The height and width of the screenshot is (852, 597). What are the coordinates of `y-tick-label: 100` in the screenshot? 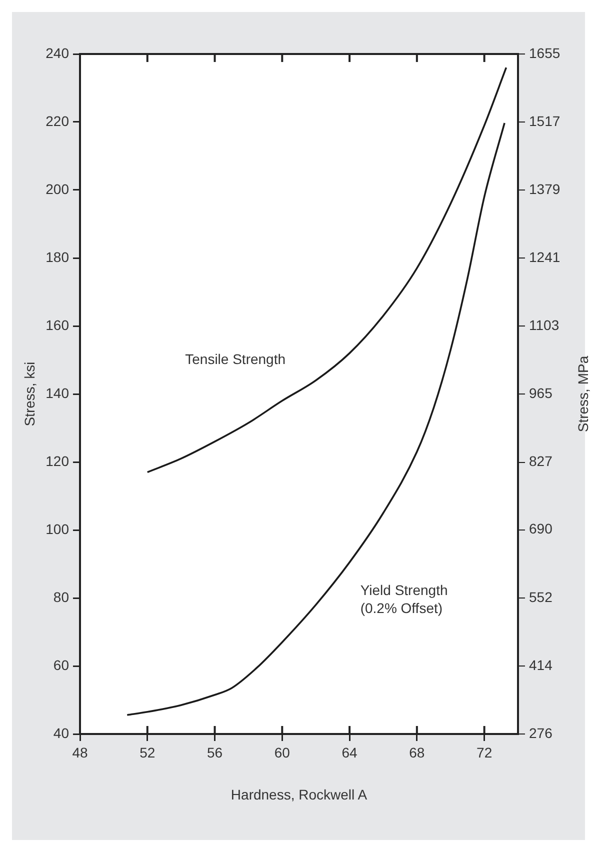 It's located at (58, 528).